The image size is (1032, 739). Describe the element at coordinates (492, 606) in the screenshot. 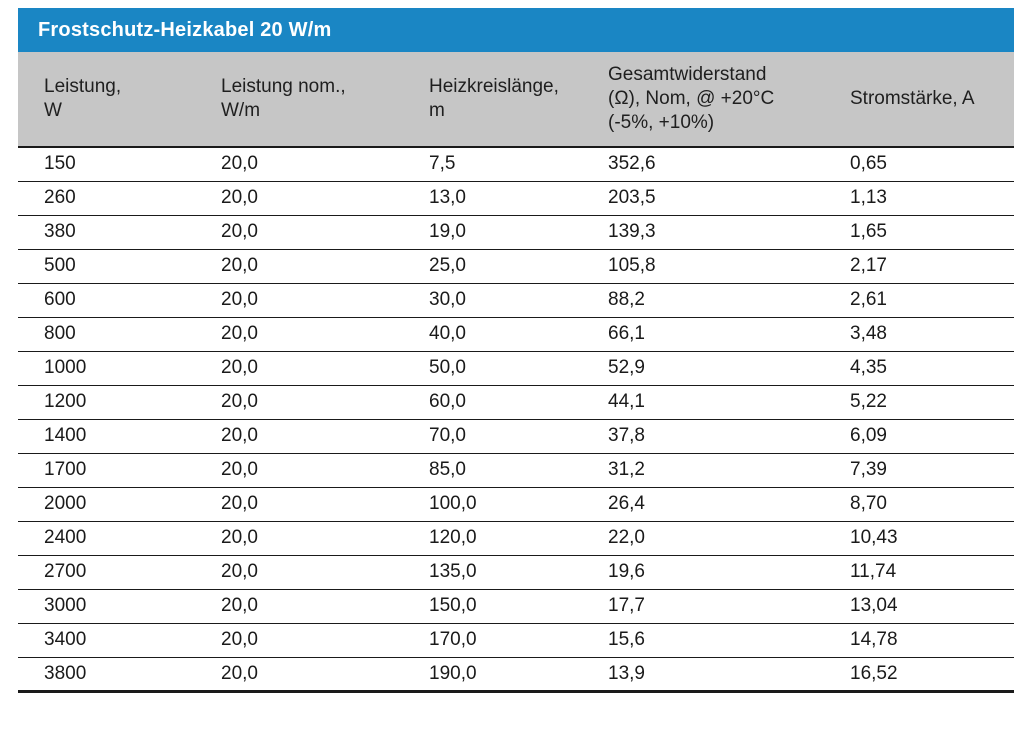

I see `cell: 150,0` at that location.